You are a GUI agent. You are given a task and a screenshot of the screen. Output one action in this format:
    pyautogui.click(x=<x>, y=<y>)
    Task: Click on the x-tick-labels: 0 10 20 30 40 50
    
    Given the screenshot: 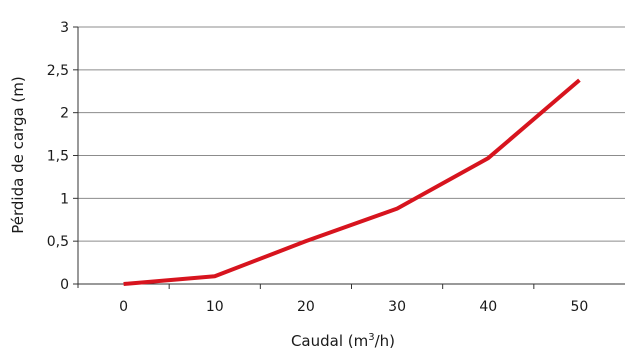 What is the action you would take?
    pyautogui.click(x=353, y=307)
    